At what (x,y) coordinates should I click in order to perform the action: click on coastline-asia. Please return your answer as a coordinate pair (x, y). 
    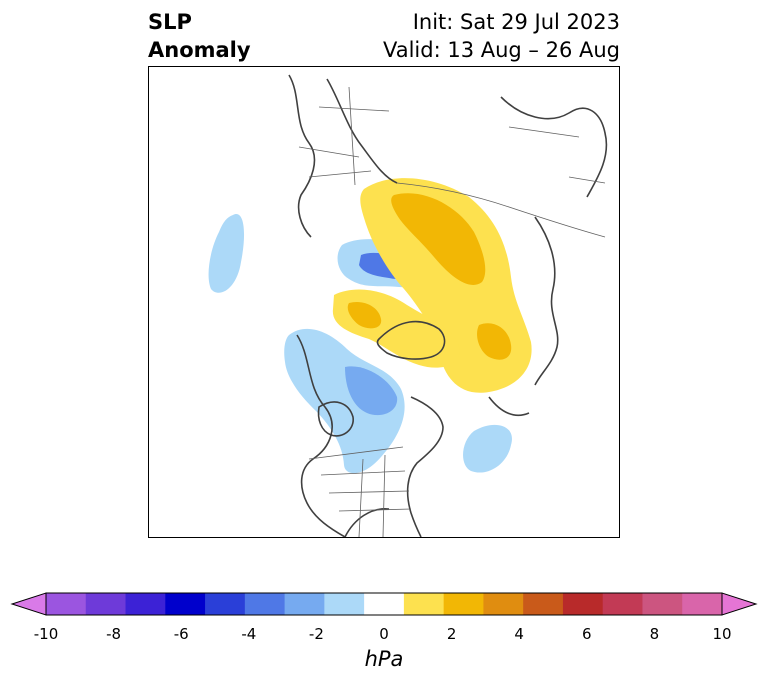
    Looking at the image, I should click on (554, 147).